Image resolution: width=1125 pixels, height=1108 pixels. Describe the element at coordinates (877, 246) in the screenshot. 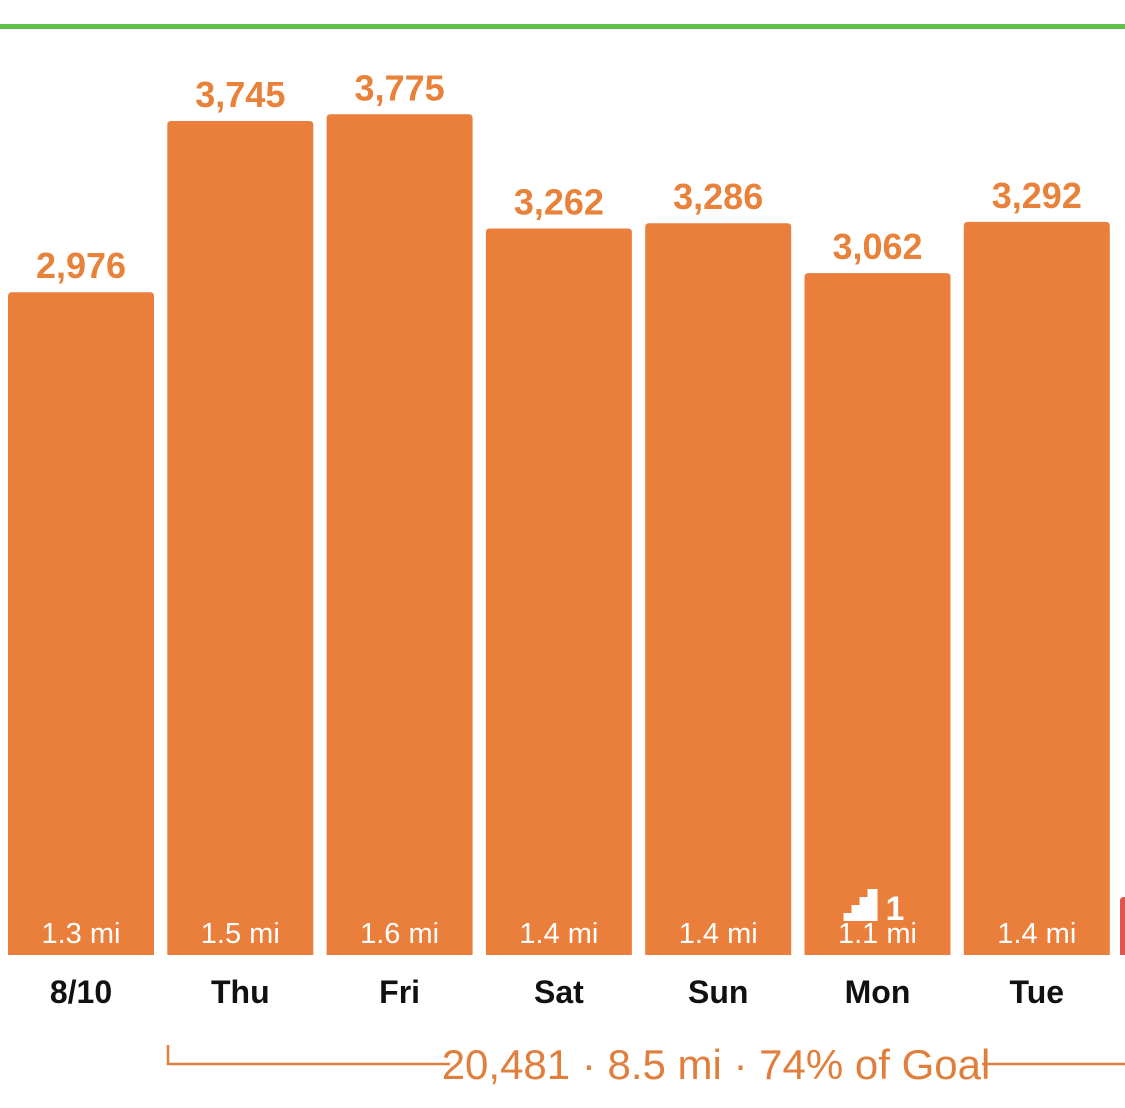

I see `bar-value-label: 3,062` at that location.